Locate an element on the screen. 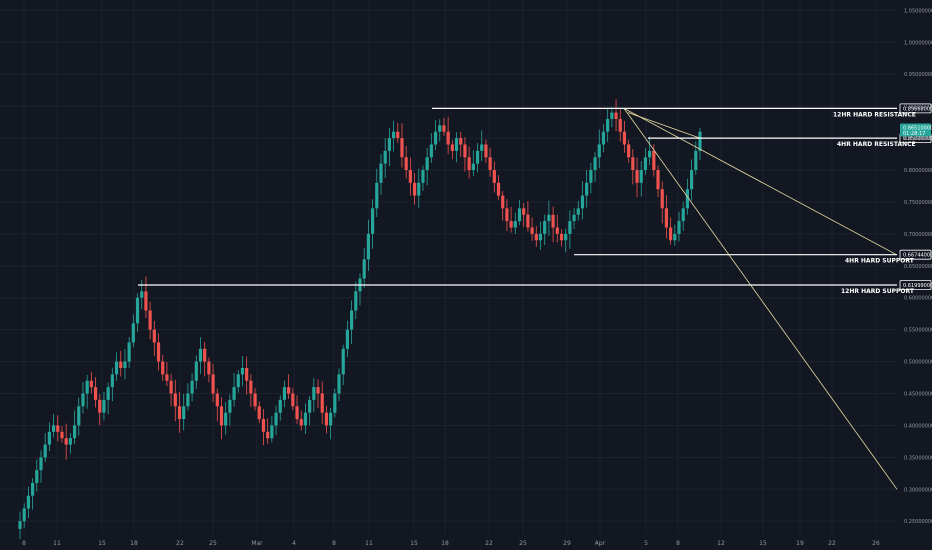  level-price-tag-text: 0.61999000 is located at coordinates (917, 286).